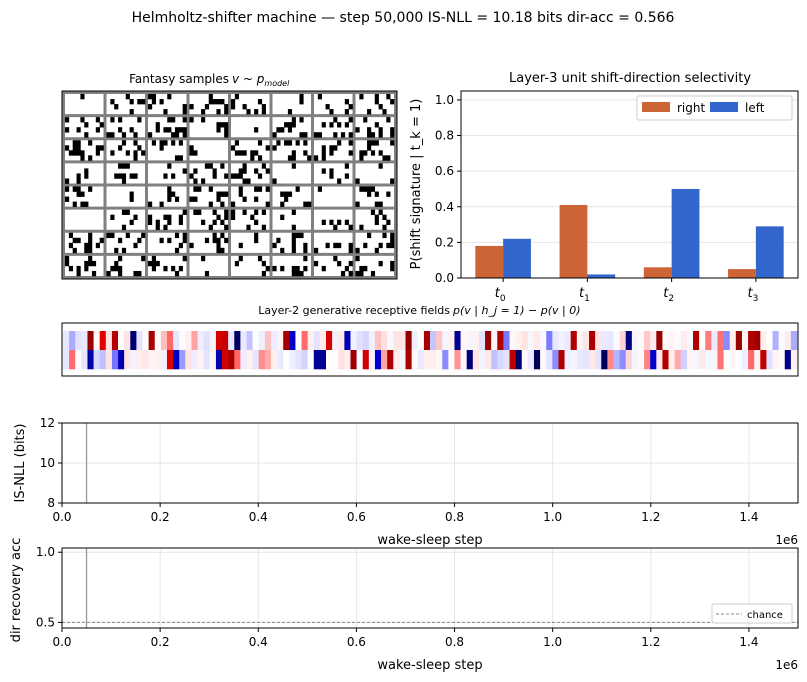 This screenshot has height=682, width=807. Describe the element at coordinates (167, 104) in the screenshot. I see `fantasy-sample` at that location.